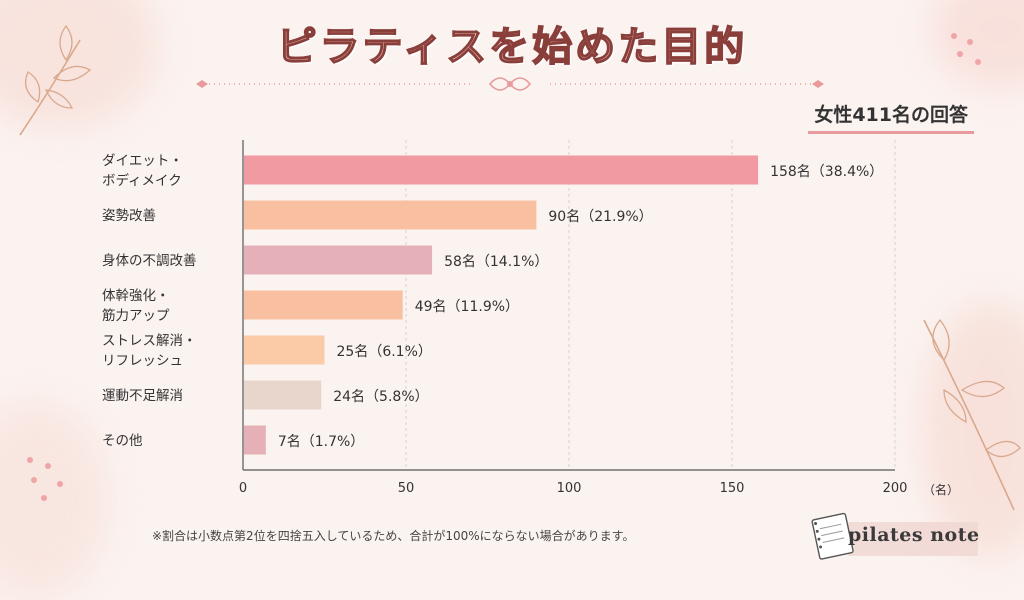 This screenshot has width=1024, height=600. What do you see at coordinates (895, 488) in the screenshot?
I see `x-tick-label: 200` at bounding box center [895, 488].